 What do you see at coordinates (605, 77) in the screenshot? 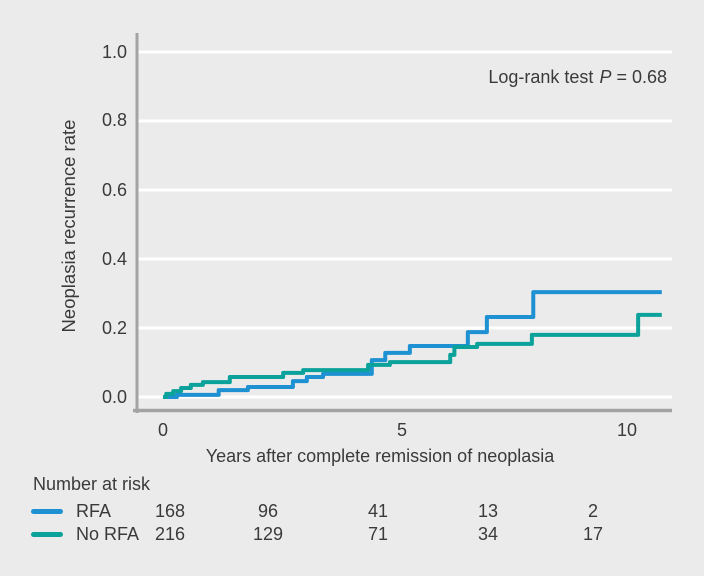
I see `logrank-p-symbol: P` at bounding box center [605, 77].